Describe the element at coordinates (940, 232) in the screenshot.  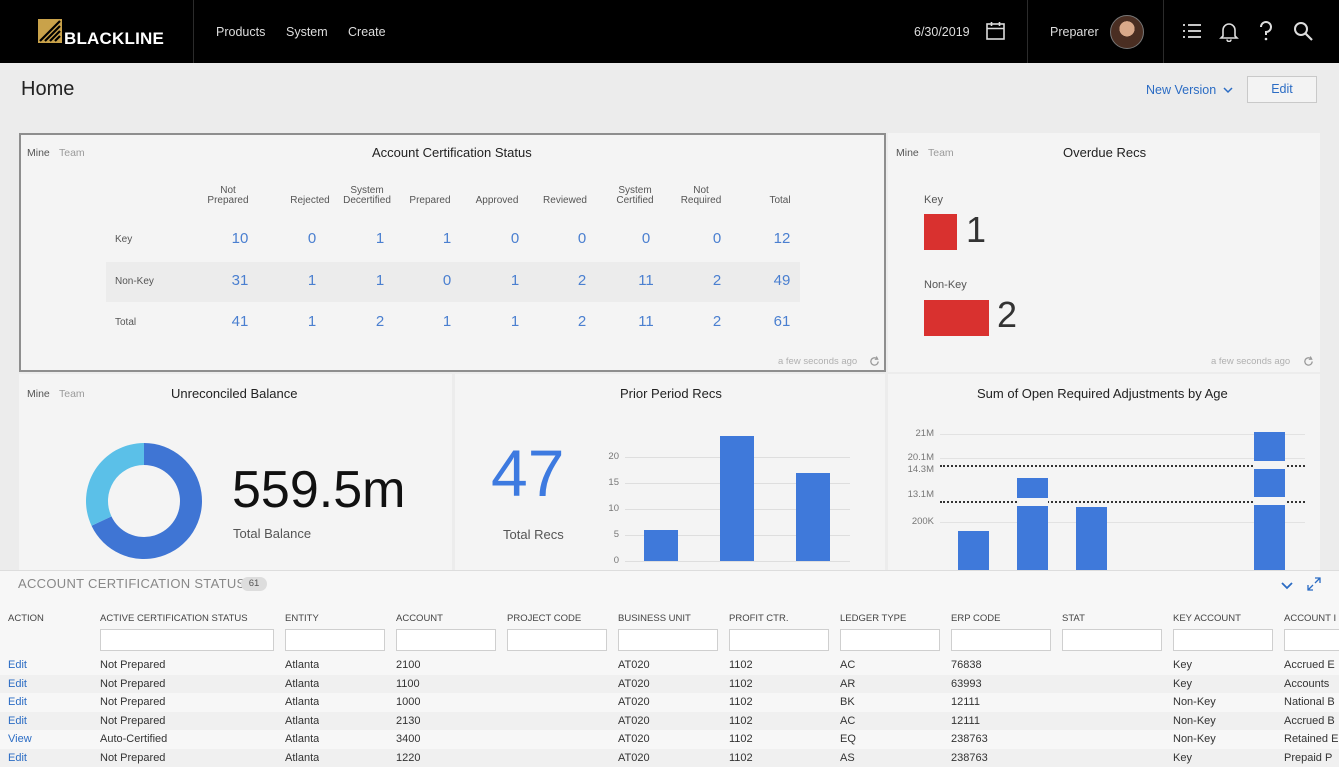
I see `overdue-key-bar` at that location.